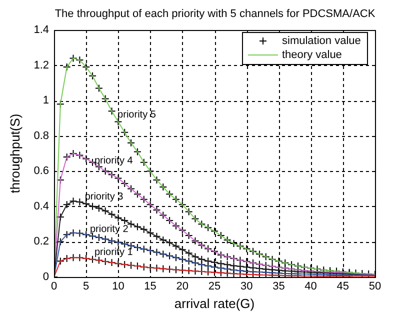  I want to click on y-tick-label: 1.4, so click(41, 30).